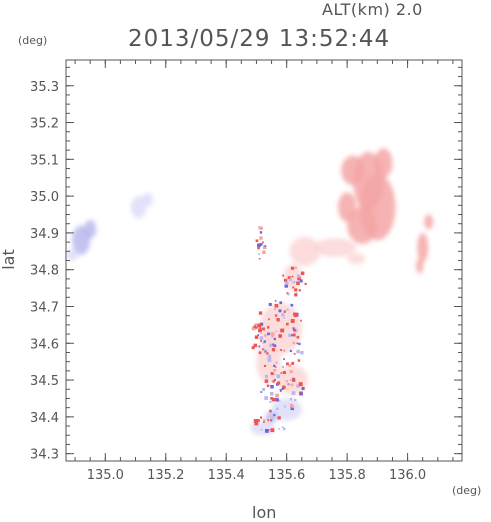 Image resolution: width=491 pixels, height=522 pixels. Describe the element at coordinates (44, 160) in the screenshot. I see `y-tick-label: 35.1` at that location.